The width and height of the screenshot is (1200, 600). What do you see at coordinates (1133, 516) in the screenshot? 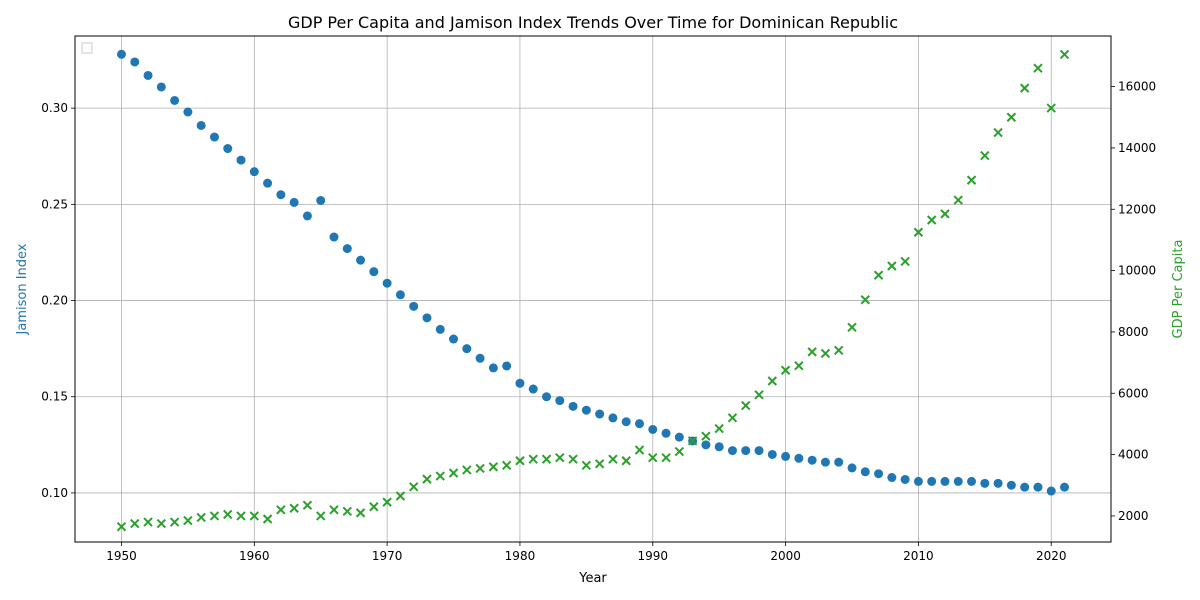
I see `y-right-tick-label: 2000` at bounding box center [1133, 516].